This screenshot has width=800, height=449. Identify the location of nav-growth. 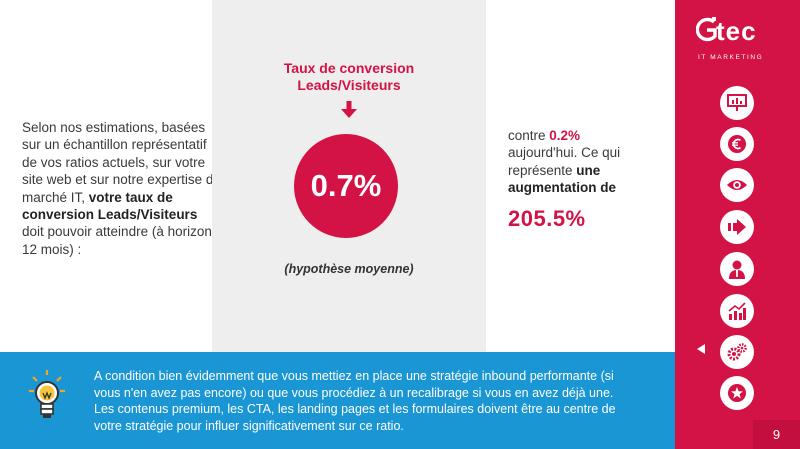
(737, 311).